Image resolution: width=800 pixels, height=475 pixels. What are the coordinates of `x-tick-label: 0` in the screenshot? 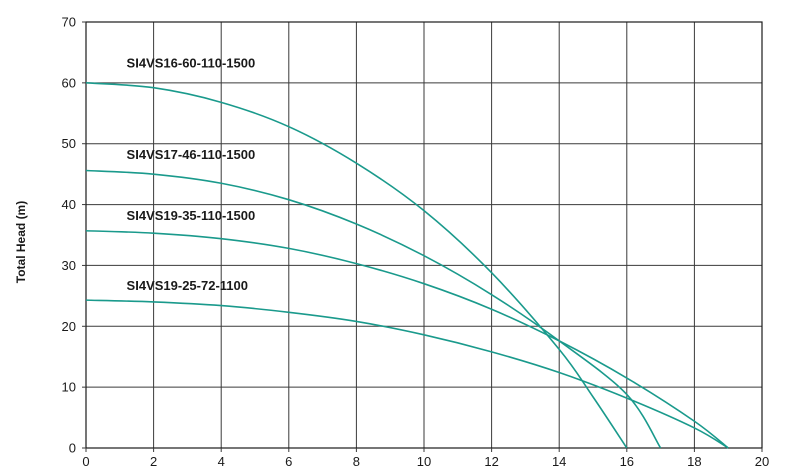 It's located at (85, 461).